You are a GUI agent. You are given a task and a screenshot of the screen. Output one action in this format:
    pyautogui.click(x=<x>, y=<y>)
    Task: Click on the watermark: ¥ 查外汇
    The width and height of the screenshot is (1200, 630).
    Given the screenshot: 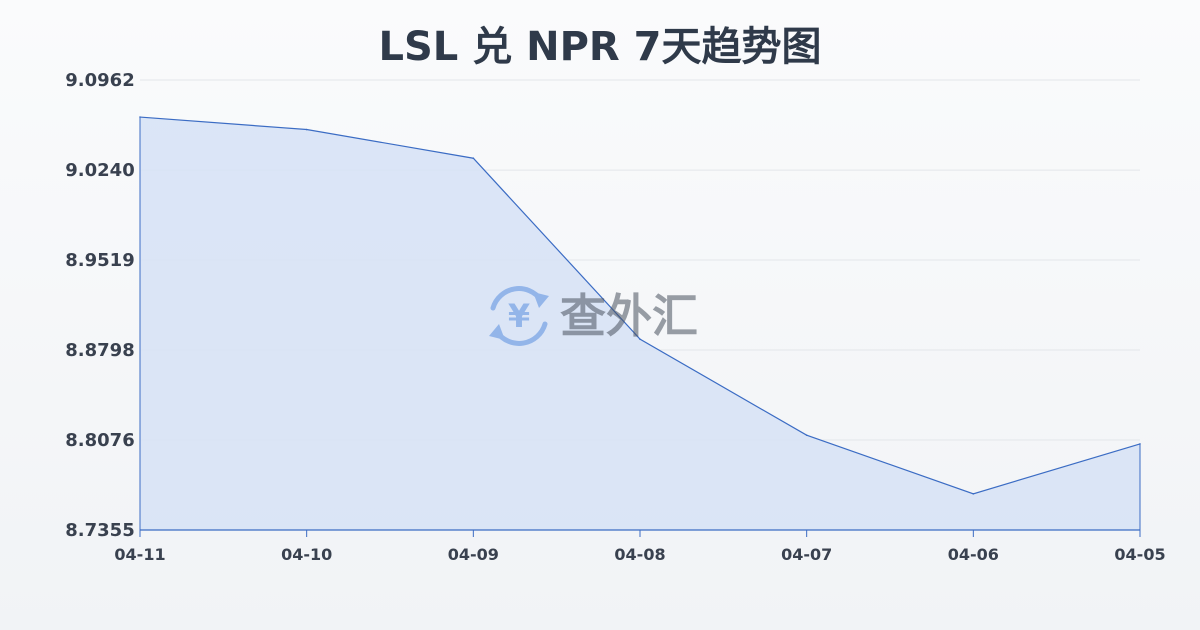 What is the action you would take?
    pyautogui.click(x=593, y=316)
    